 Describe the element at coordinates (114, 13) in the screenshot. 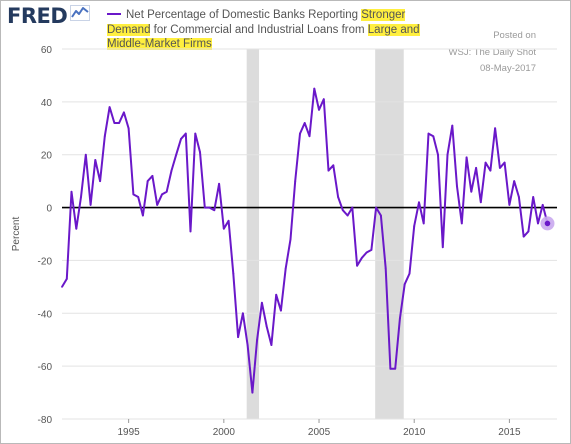

I see `legend-line-marker` at that location.